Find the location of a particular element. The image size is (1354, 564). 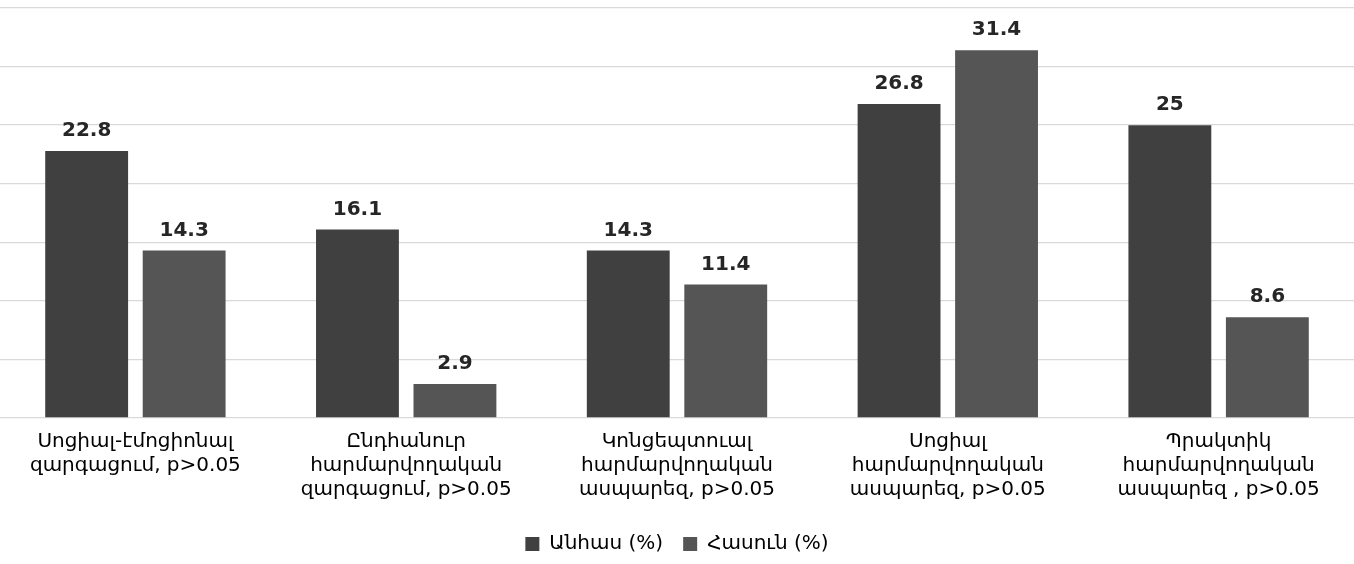

data-label: 8.6 is located at coordinates (1267, 295).